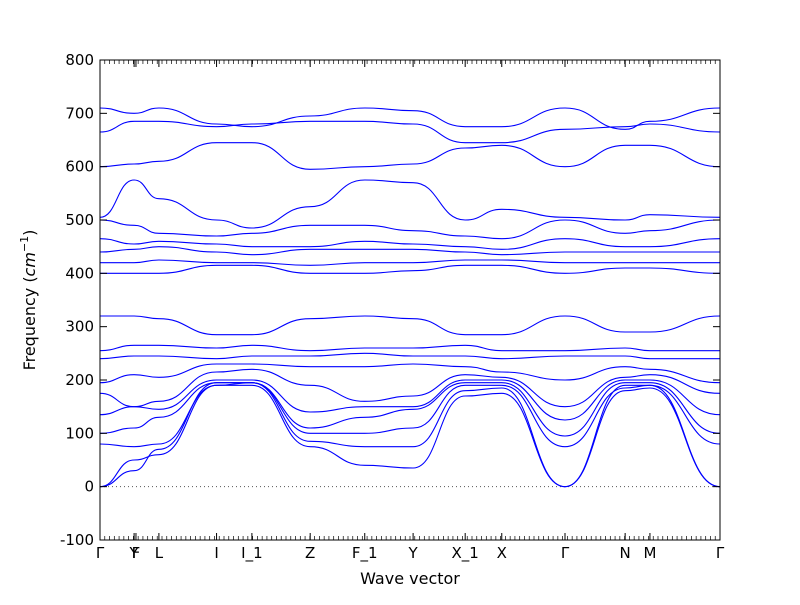 The width and height of the screenshot is (800, 605). What do you see at coordinates (625, 553) in the screenshot?
I see `x-tick-label: N` at bounding box center [625, 553].